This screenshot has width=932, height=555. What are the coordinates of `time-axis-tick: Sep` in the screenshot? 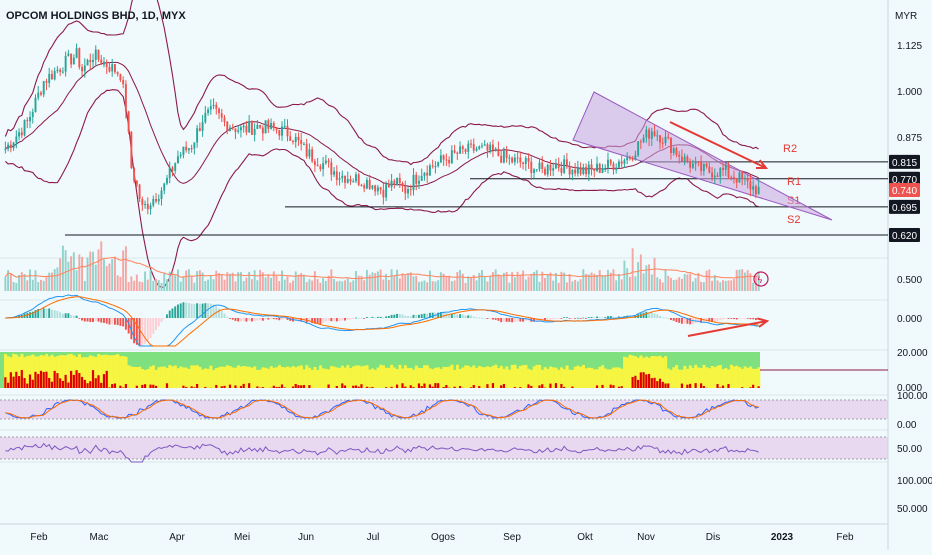 It's located at (512, 537).